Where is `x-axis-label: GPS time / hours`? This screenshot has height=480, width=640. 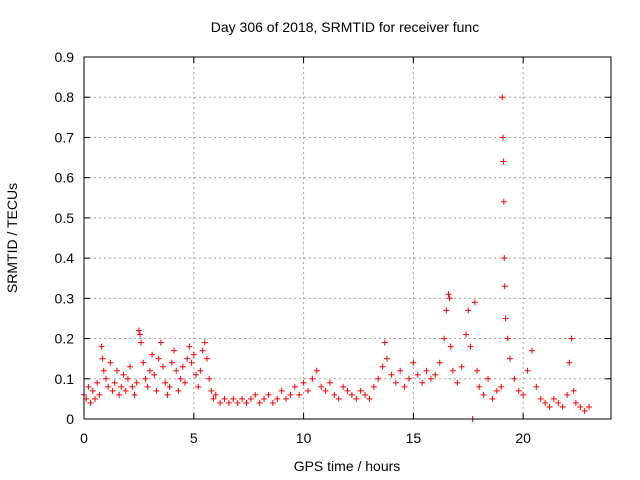 x-axis-label: GPS time / hours is located at coordinates (347, 466).